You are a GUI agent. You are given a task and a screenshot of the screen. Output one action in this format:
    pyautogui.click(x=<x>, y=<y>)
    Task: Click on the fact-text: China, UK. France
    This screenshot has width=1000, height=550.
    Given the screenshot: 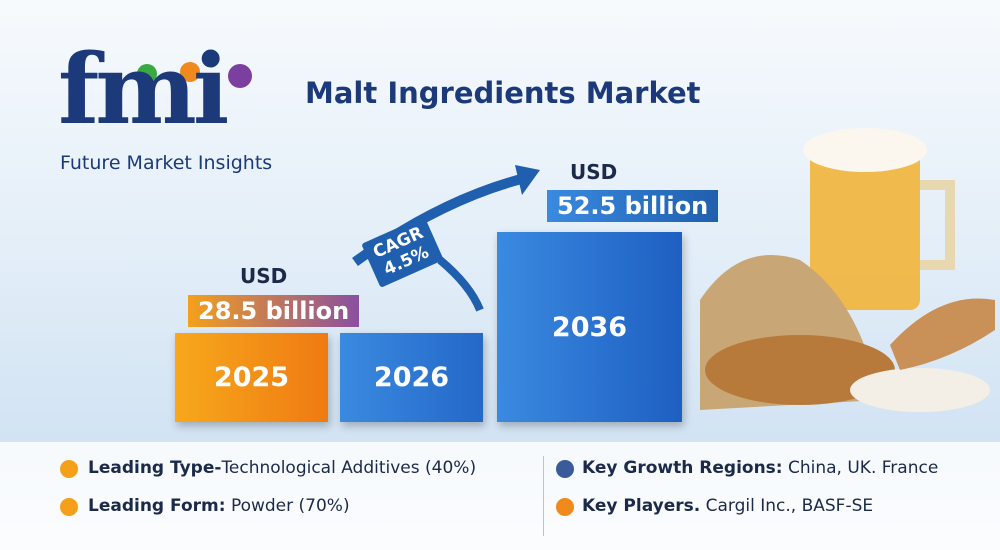 What is the action you would take?
    pyautogui.click(x=863, y=468)
    